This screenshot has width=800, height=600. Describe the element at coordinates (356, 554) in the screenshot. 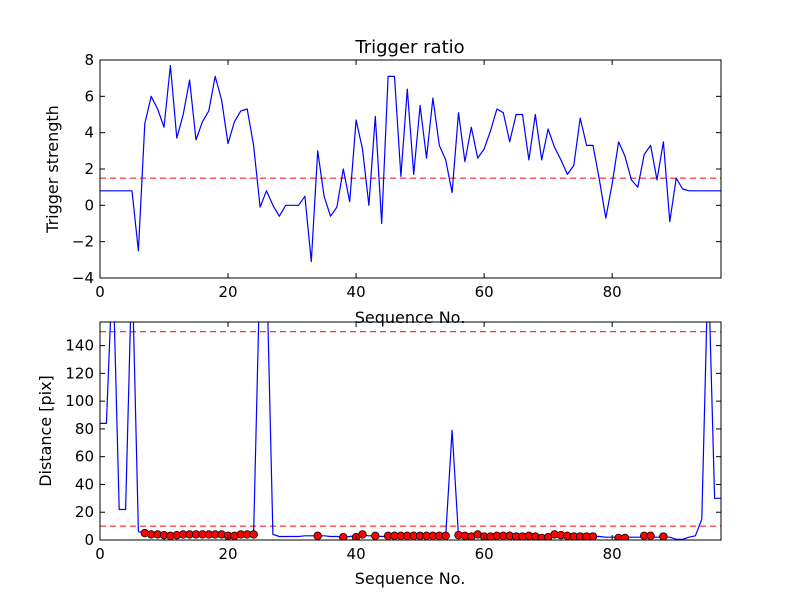

I see `bottom-xtick-label: 40` at that location.